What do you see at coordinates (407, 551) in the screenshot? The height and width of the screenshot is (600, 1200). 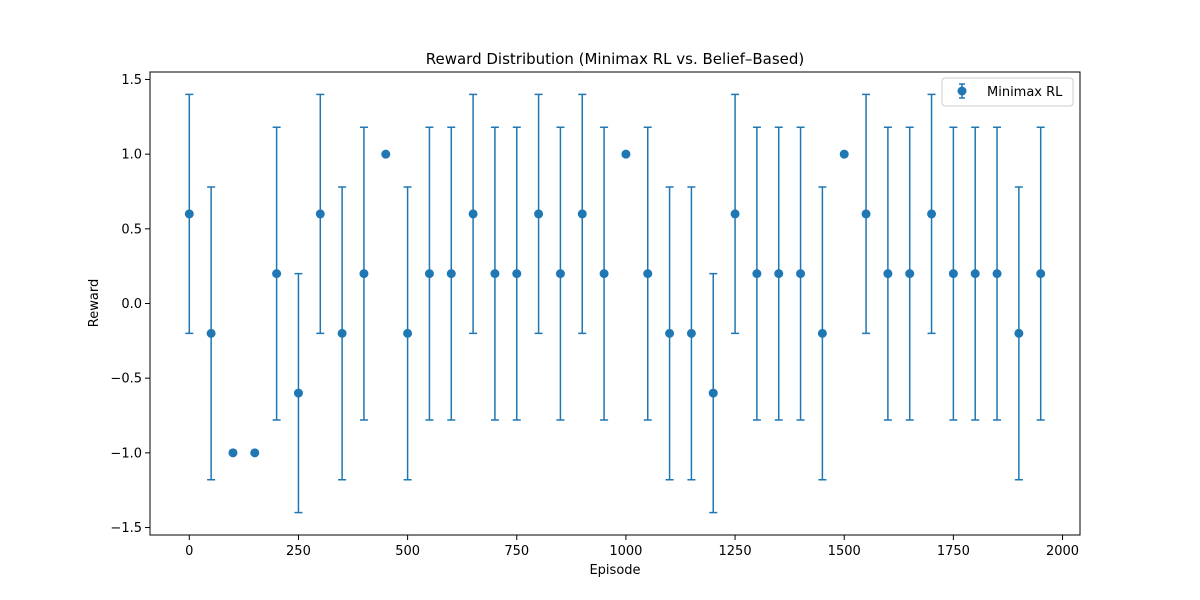 I see `x-tick-label: 500` at bounding box center [407, 551].